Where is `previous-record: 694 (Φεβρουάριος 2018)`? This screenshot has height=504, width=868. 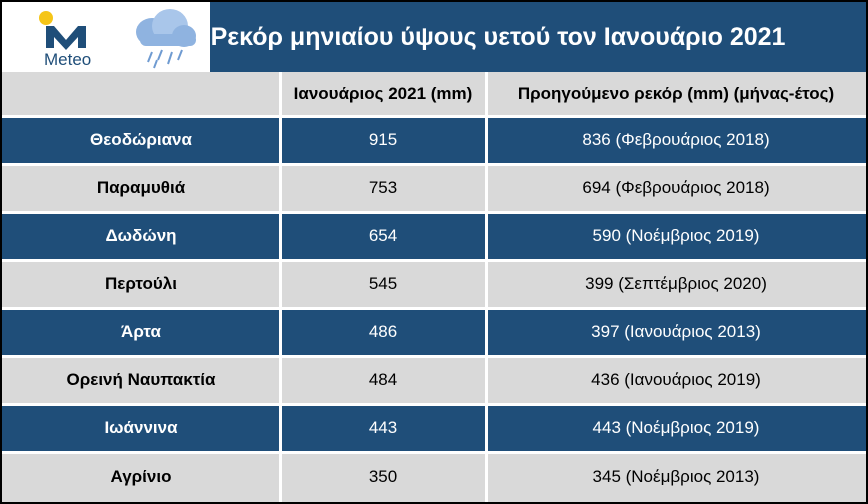 previous-record: 694 (Φεβρουάριος 2018) is located at coordinates (676, 187).